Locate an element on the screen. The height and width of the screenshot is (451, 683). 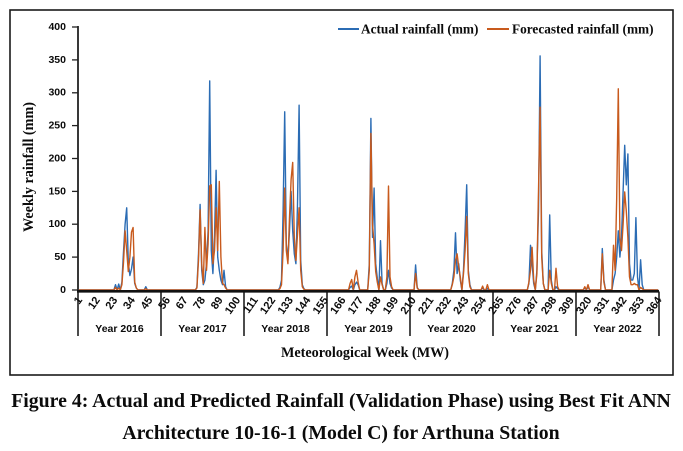
svg-text: Year 2017 is located at coordinates (202, 329).